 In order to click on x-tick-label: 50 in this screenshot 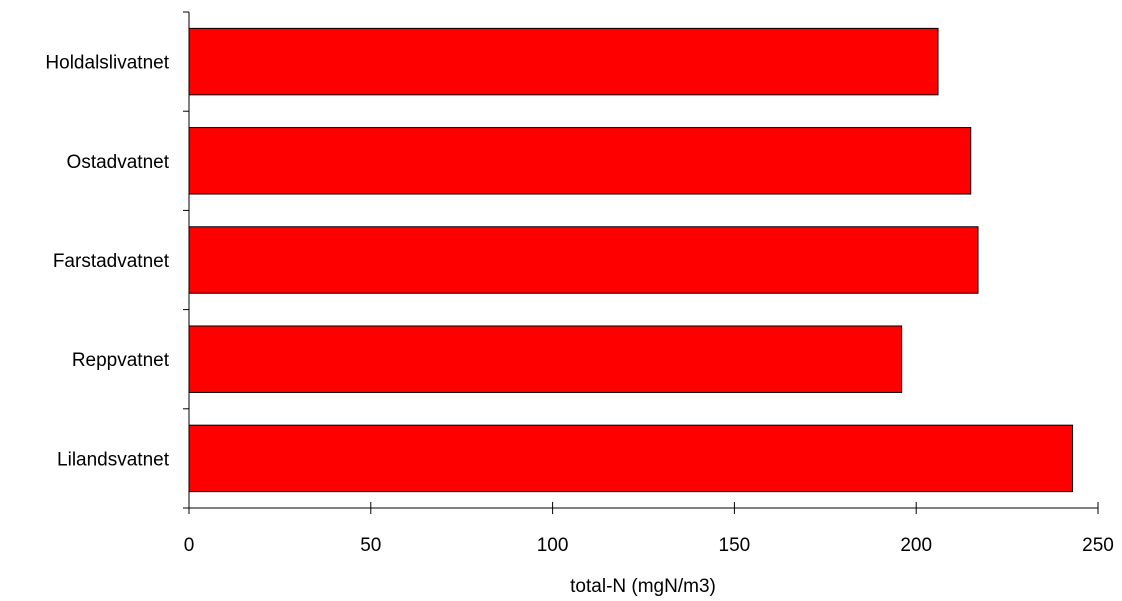, I will do `click(370, 545)`.